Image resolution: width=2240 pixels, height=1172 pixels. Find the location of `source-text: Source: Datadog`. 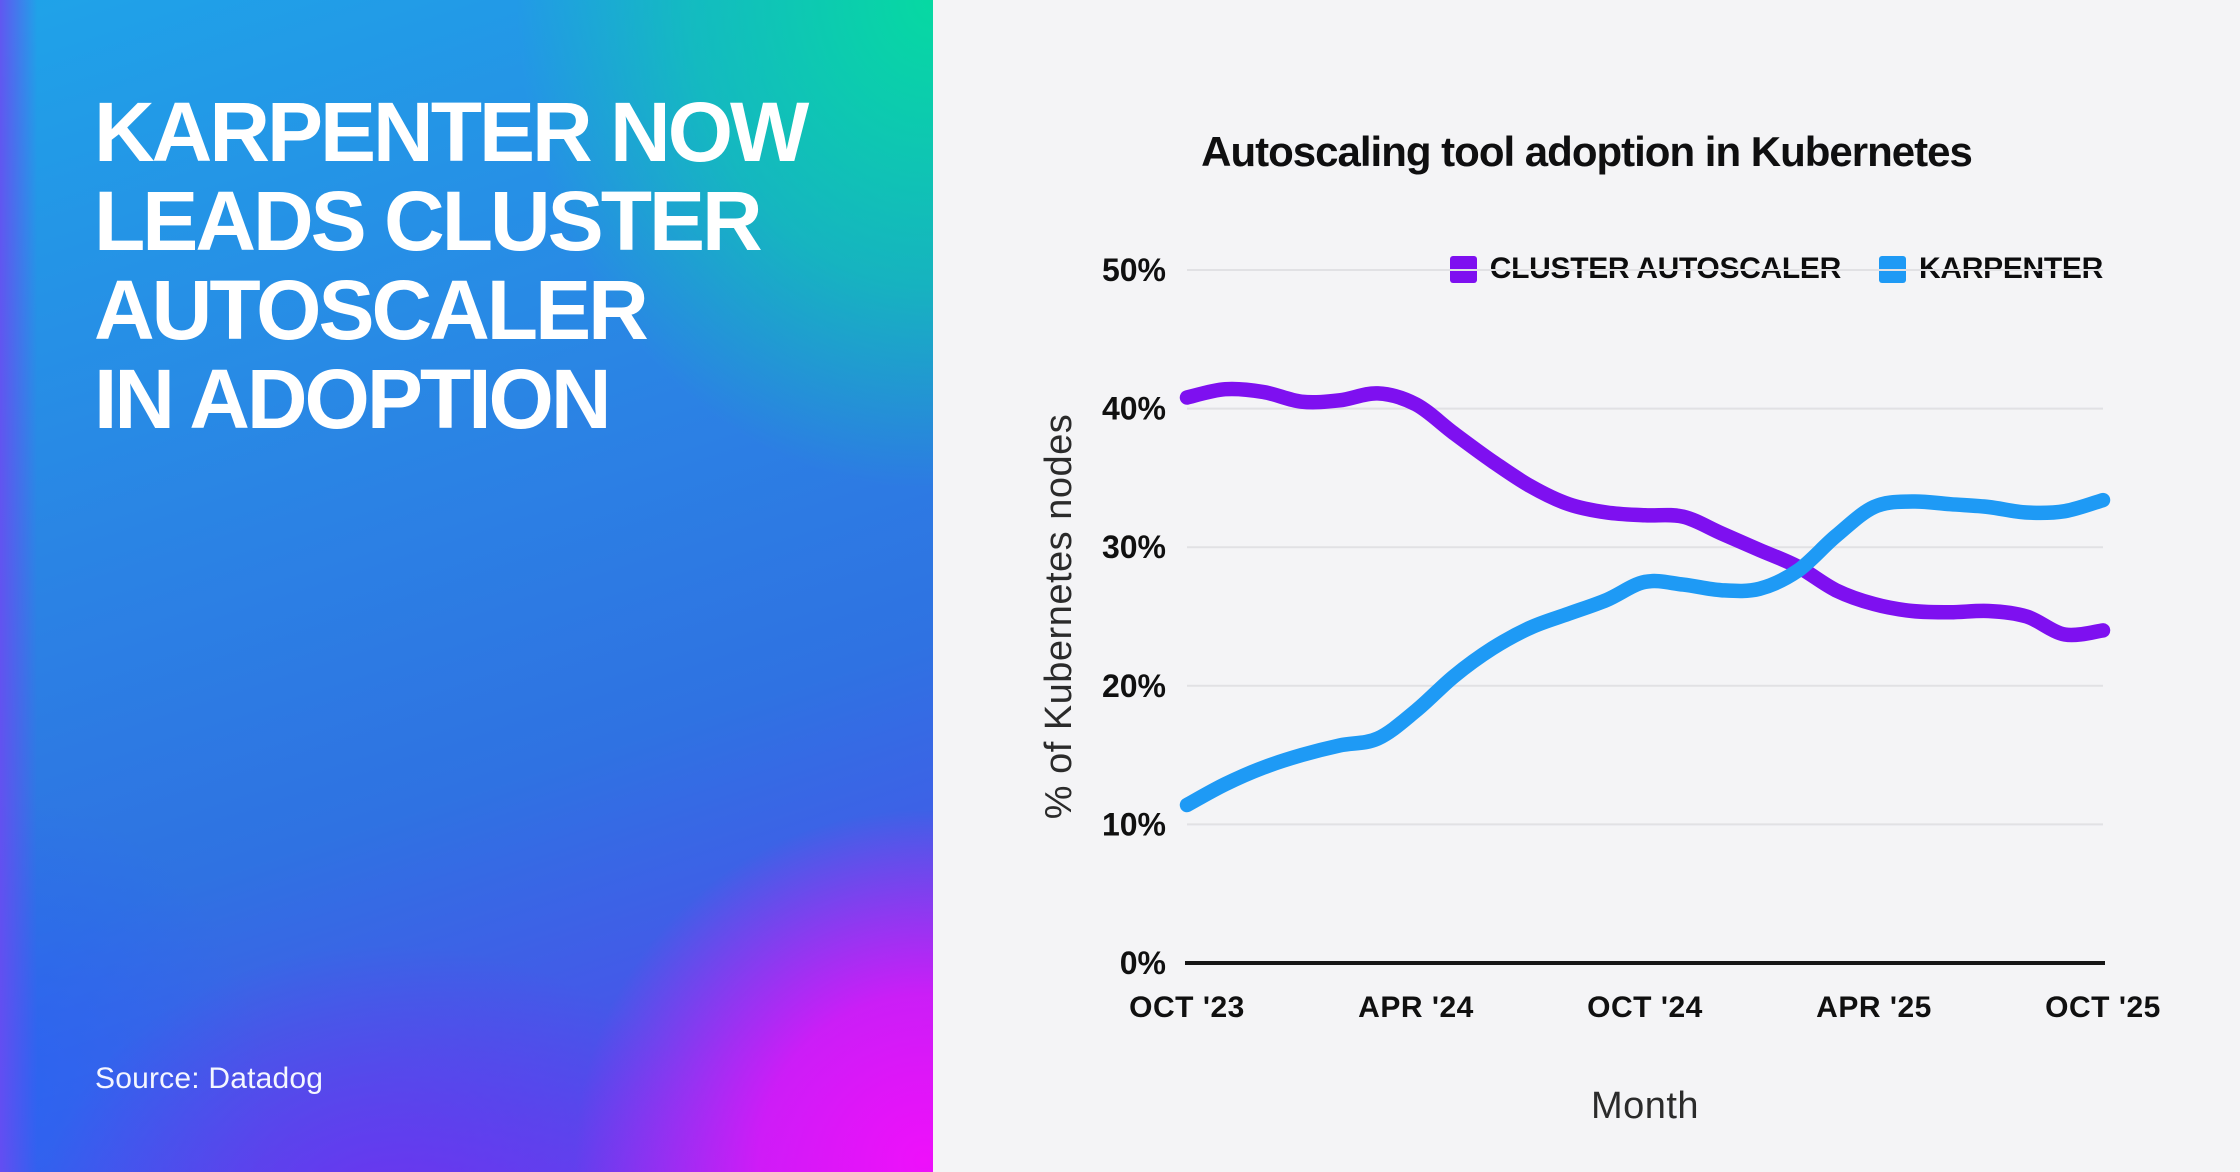

source-text: Source: Datadog is located at coordinates (209, 1078).